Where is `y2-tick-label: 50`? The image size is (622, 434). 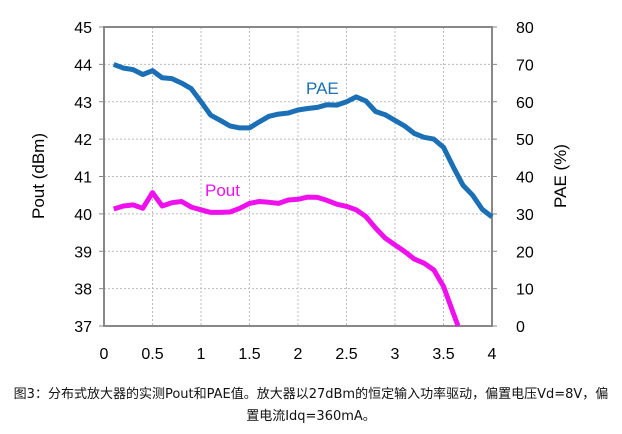
y2-tick-label: 50 is located at coordinates (525, 140).